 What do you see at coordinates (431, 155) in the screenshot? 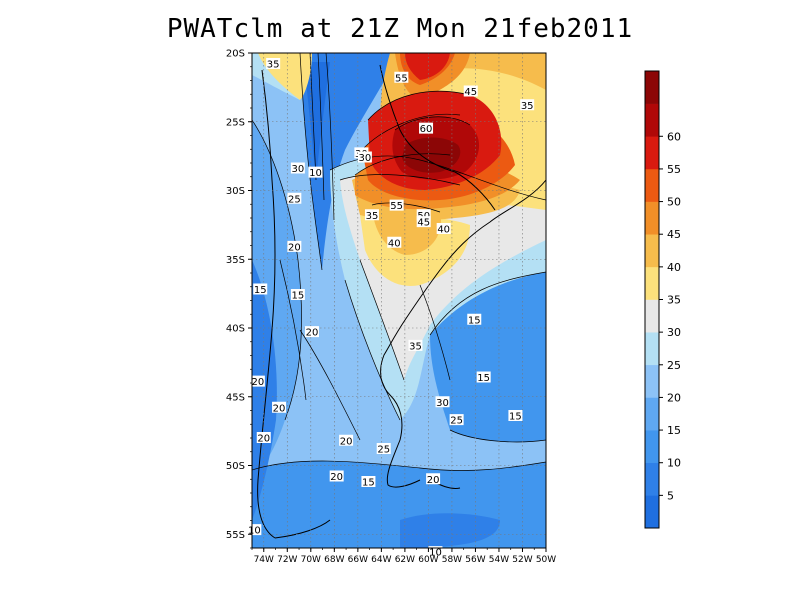
I see `band-65-plus-core` at bounding box center [431, 155].